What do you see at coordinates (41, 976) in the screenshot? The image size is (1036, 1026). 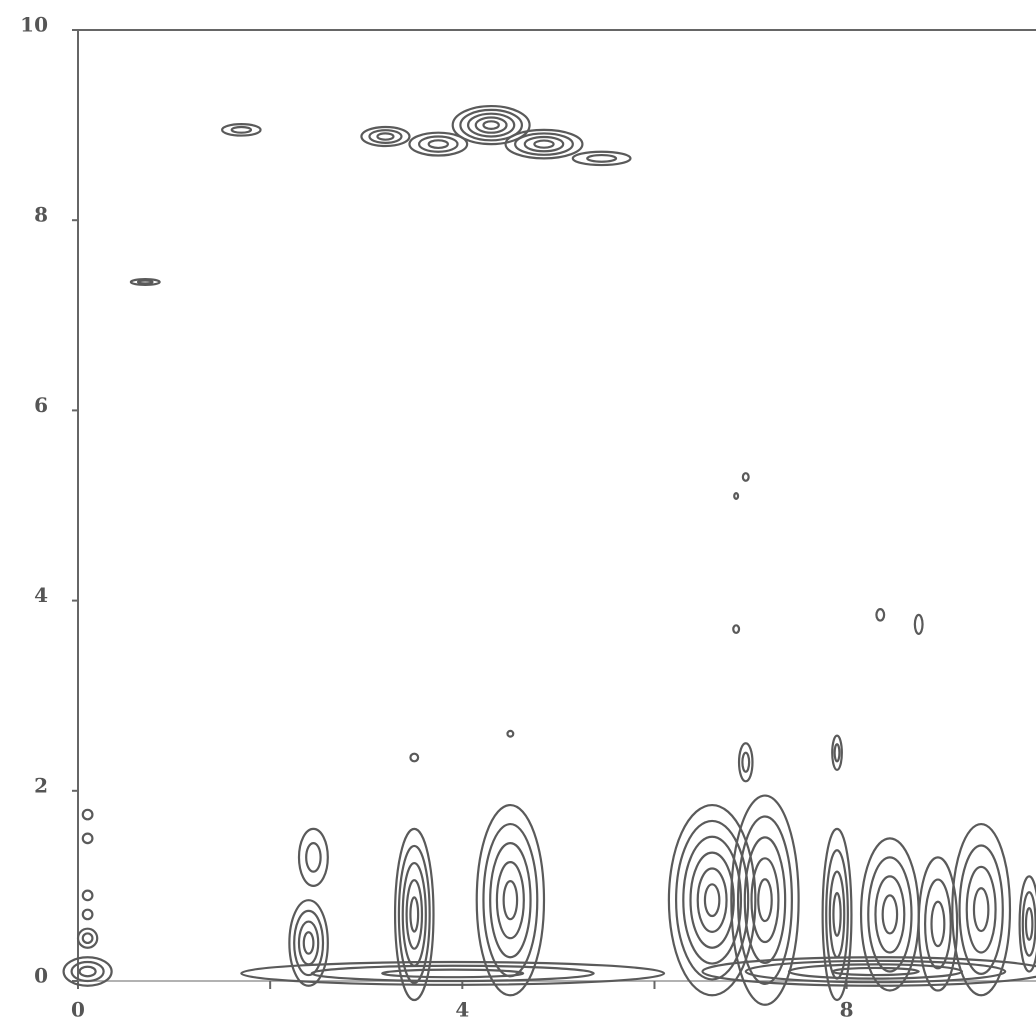 I see `y-tick-label: 0` at bounding box center [41, 976].